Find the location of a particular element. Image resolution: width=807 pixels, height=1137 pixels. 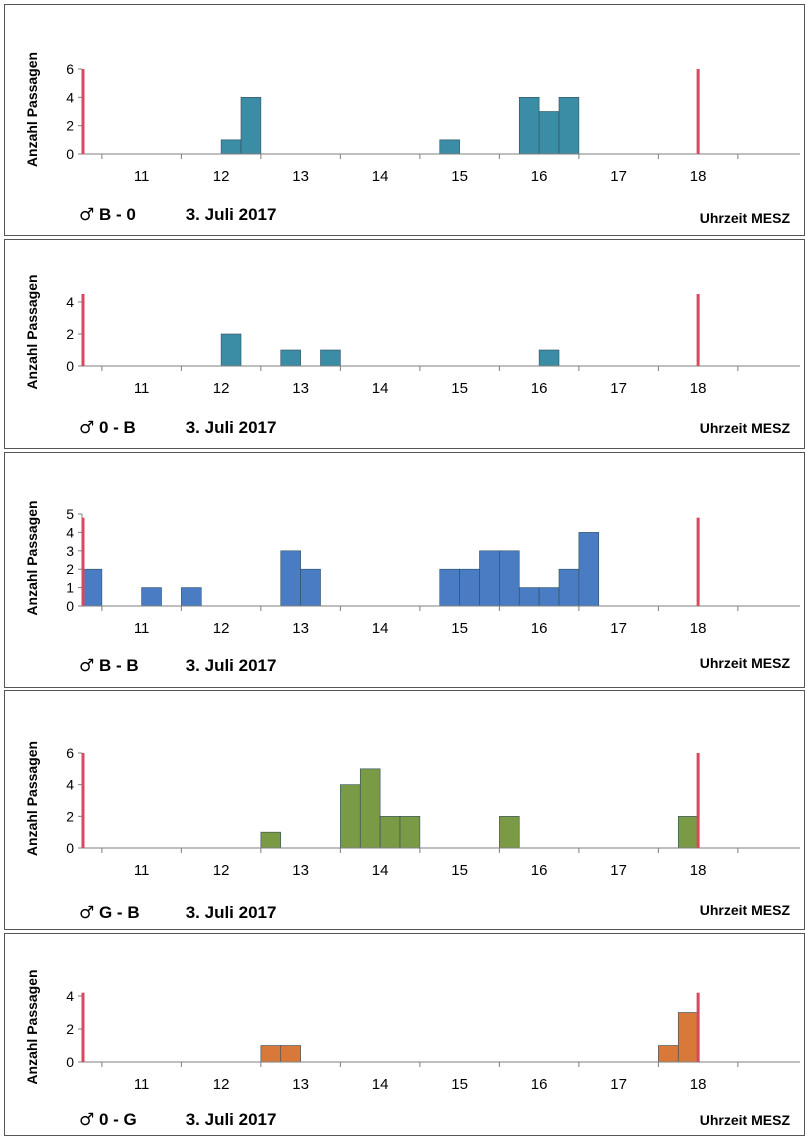

x-tick-label-4-6: 16 is located at coordinates (539, 870).